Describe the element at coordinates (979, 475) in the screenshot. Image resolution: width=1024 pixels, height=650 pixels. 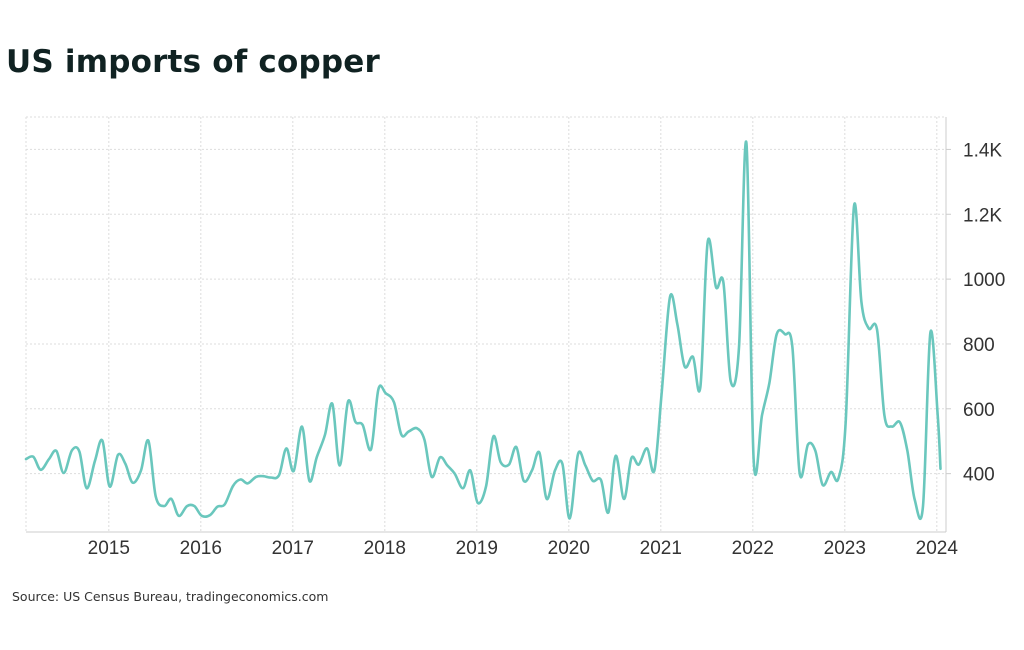
I see `y-tick-label-400: 400` at that location.